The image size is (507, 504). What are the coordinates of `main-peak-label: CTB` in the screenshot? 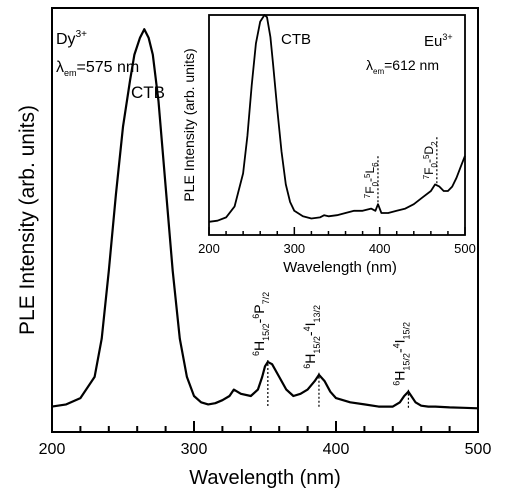 It's located at (148, 92).